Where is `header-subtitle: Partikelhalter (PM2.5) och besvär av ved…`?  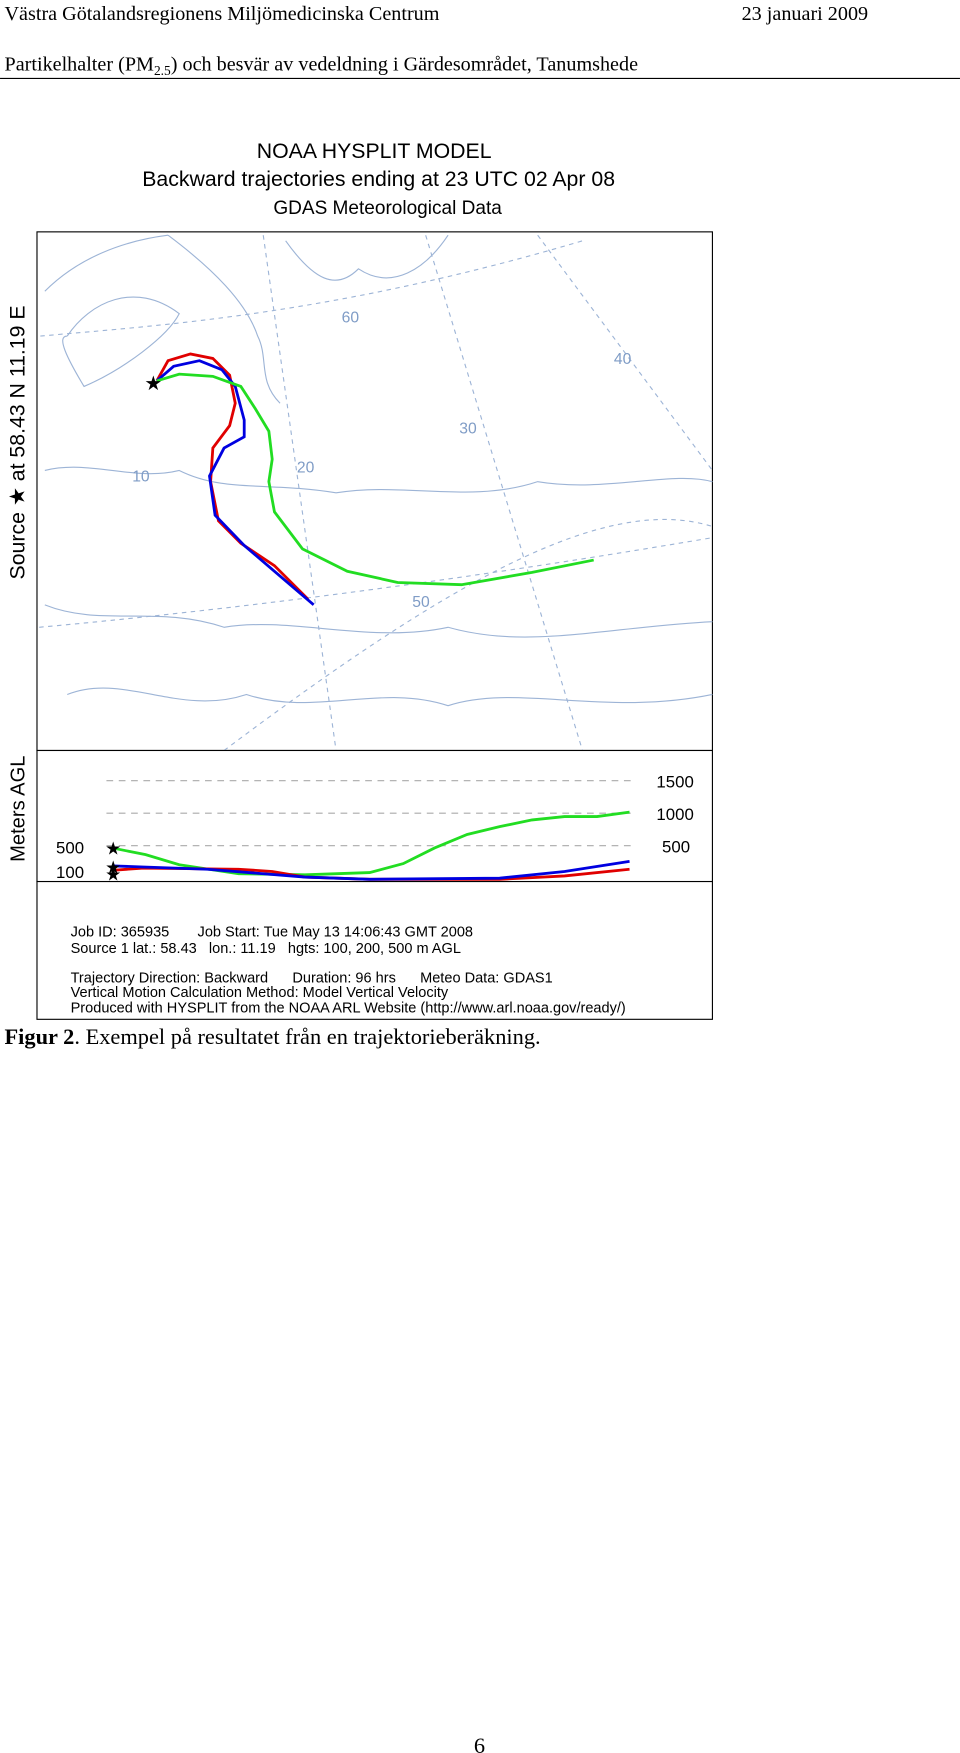 header-subtitle: Partikelhalter (PM2.5) och besvär av ved… is located at coordinates (322, 66).